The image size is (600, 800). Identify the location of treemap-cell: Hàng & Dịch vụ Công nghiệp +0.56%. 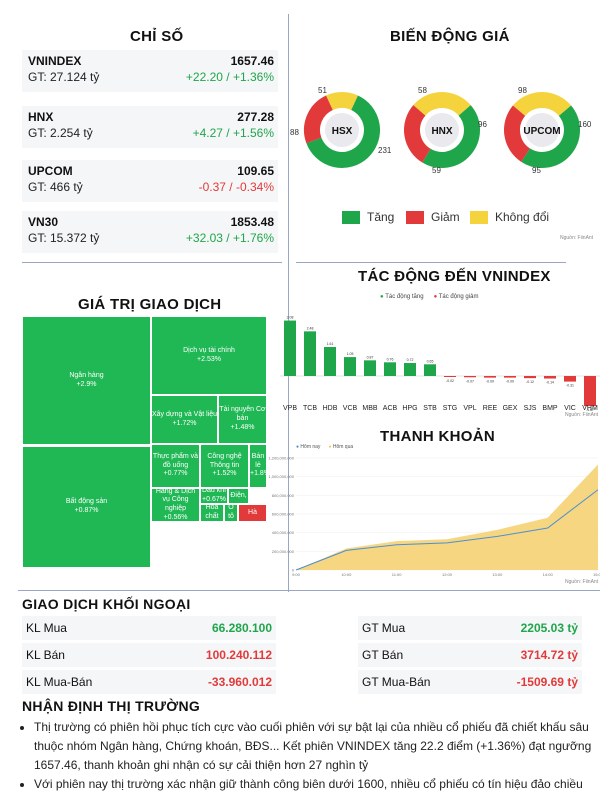
(175, 505).